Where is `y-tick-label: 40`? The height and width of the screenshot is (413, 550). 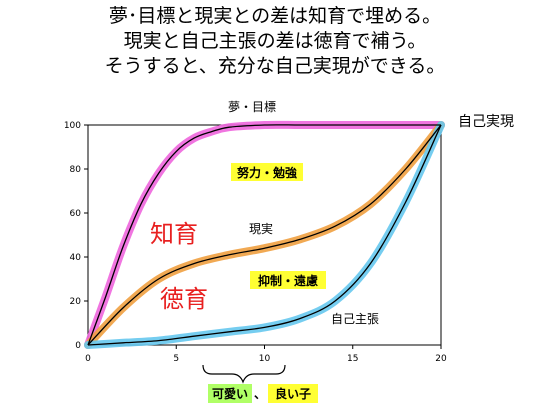 y-tick-label: 40 is located at coordinates (76, 258).